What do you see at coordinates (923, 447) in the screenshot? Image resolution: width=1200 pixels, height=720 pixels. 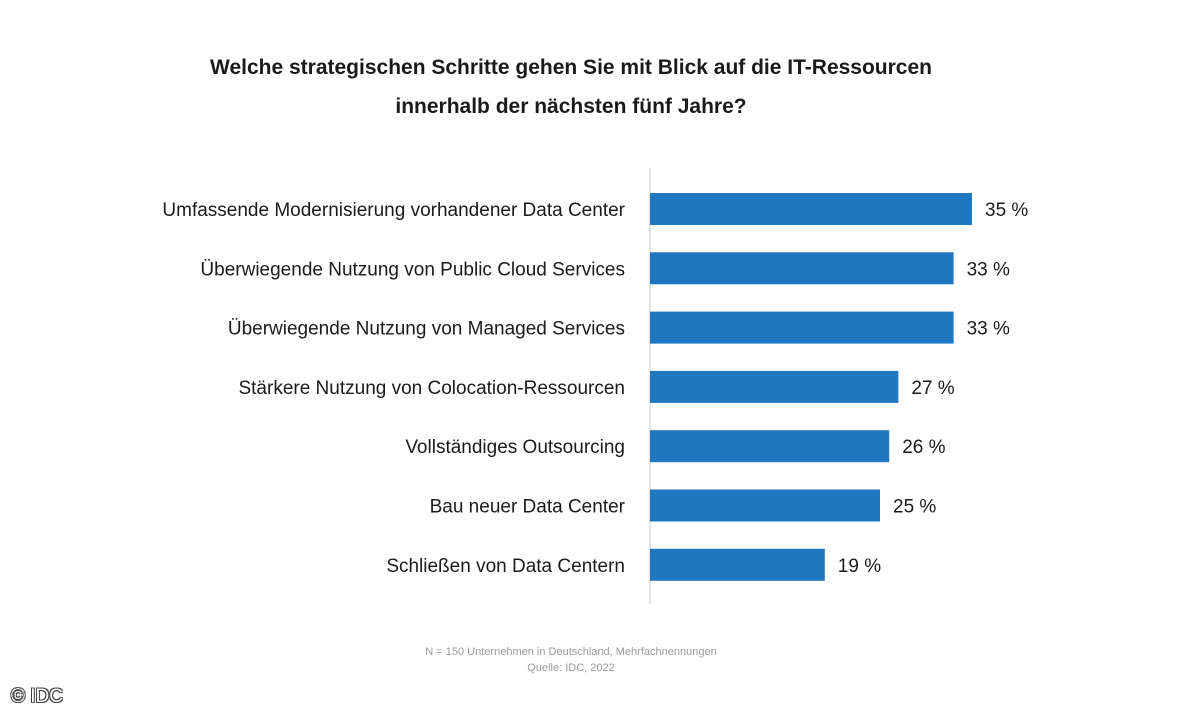 I see `value-label: 26 %` at bounding box center [923, 447].